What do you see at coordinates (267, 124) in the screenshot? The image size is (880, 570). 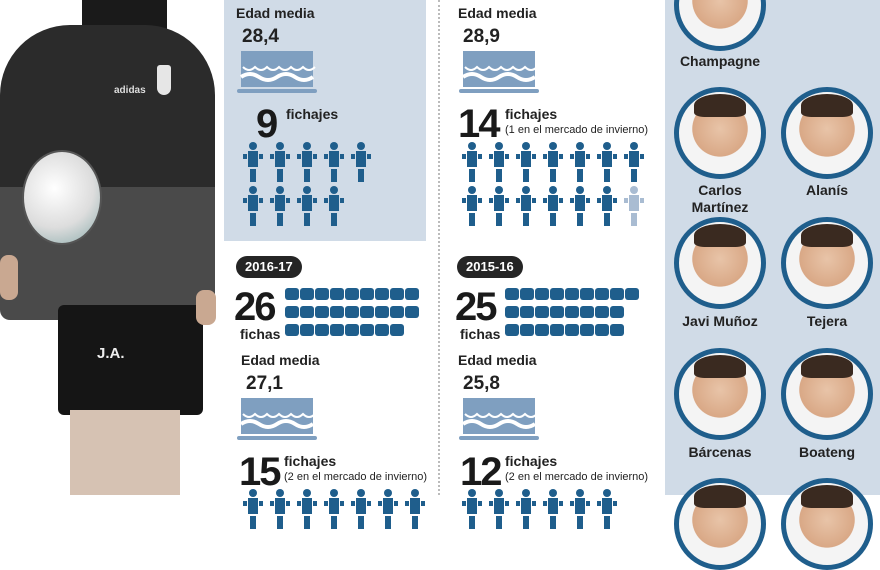 I see `signings-count: 9` at bounding box center [267, 124].